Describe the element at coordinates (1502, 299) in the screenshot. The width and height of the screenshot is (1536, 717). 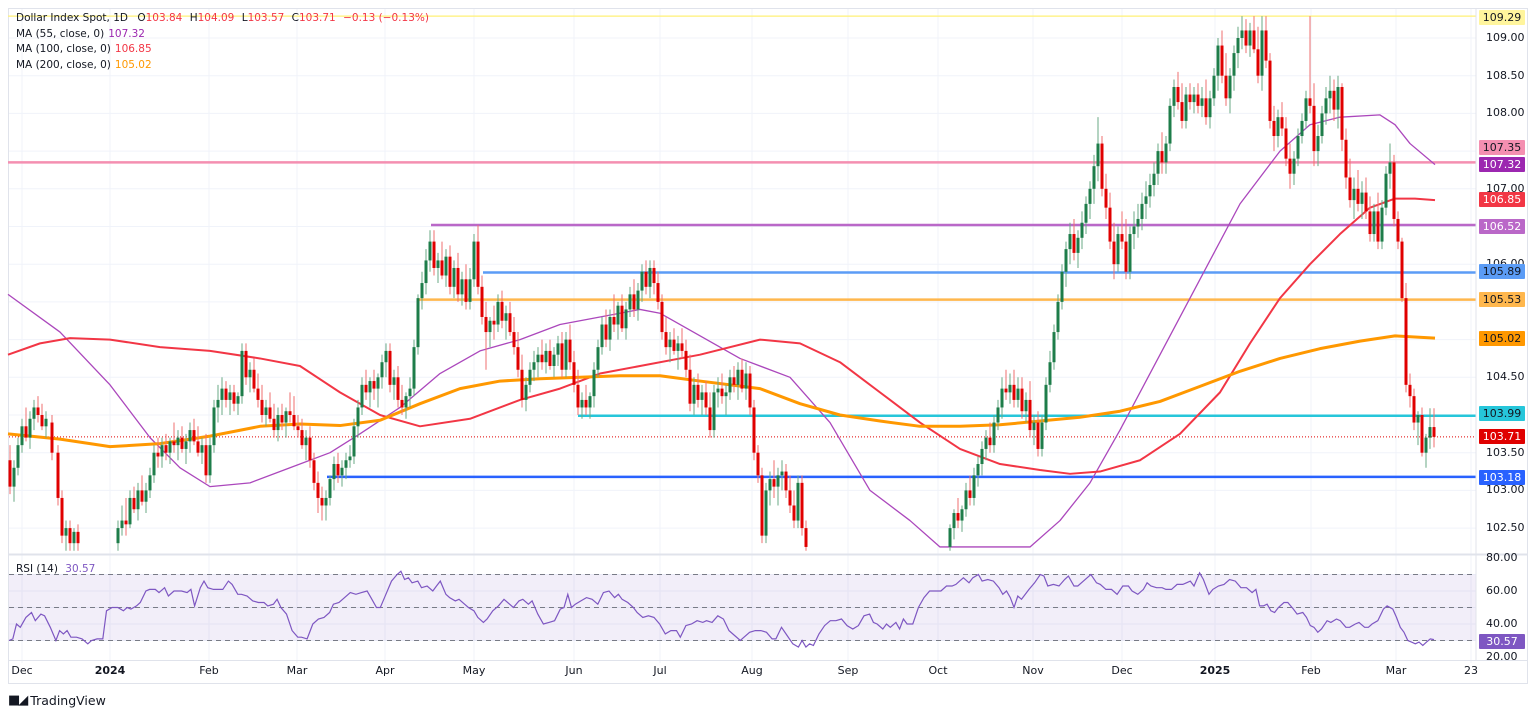
I see `price-tag-105-53: 105.53` at that location.